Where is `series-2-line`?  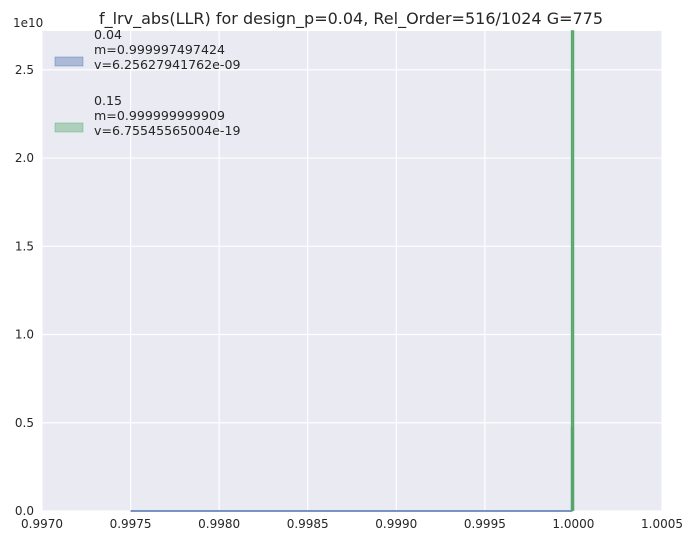
series-2-line is located at coordinates (572, 270).